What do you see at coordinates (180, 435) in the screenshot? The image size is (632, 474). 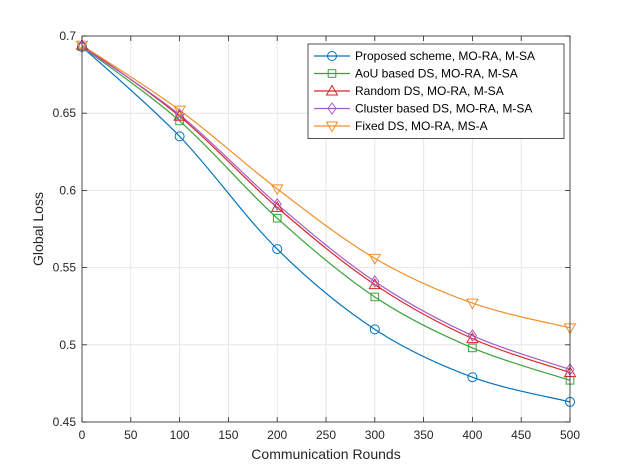 I see `x-tick-label: 100` at bounding box center [180, 435].